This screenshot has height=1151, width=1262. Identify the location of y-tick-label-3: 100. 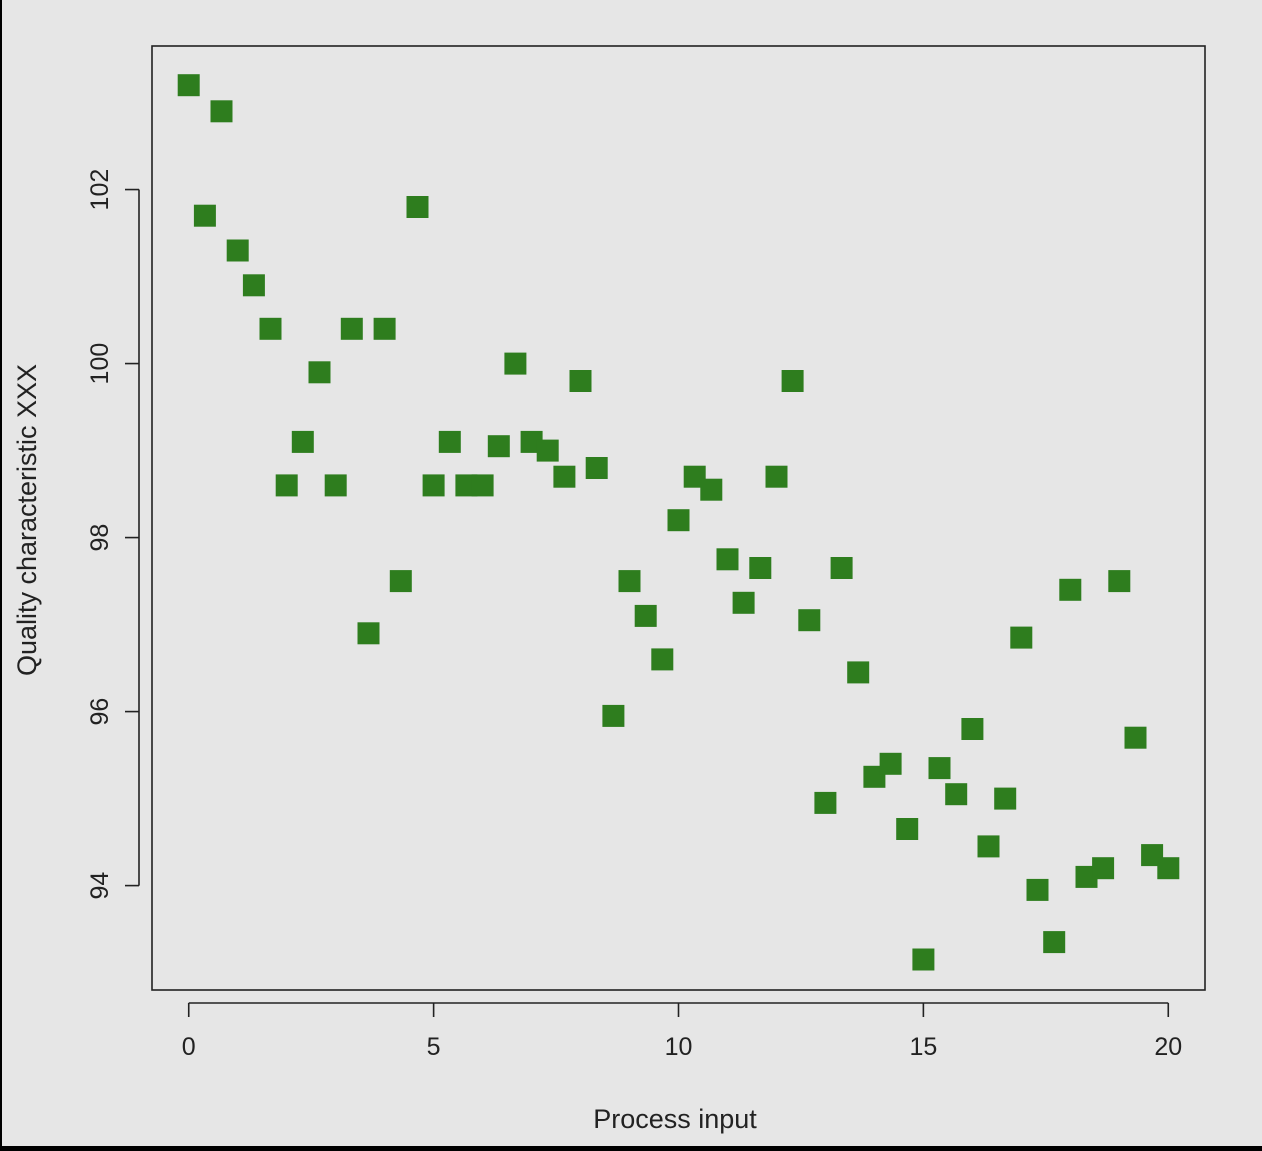
(100, 364).